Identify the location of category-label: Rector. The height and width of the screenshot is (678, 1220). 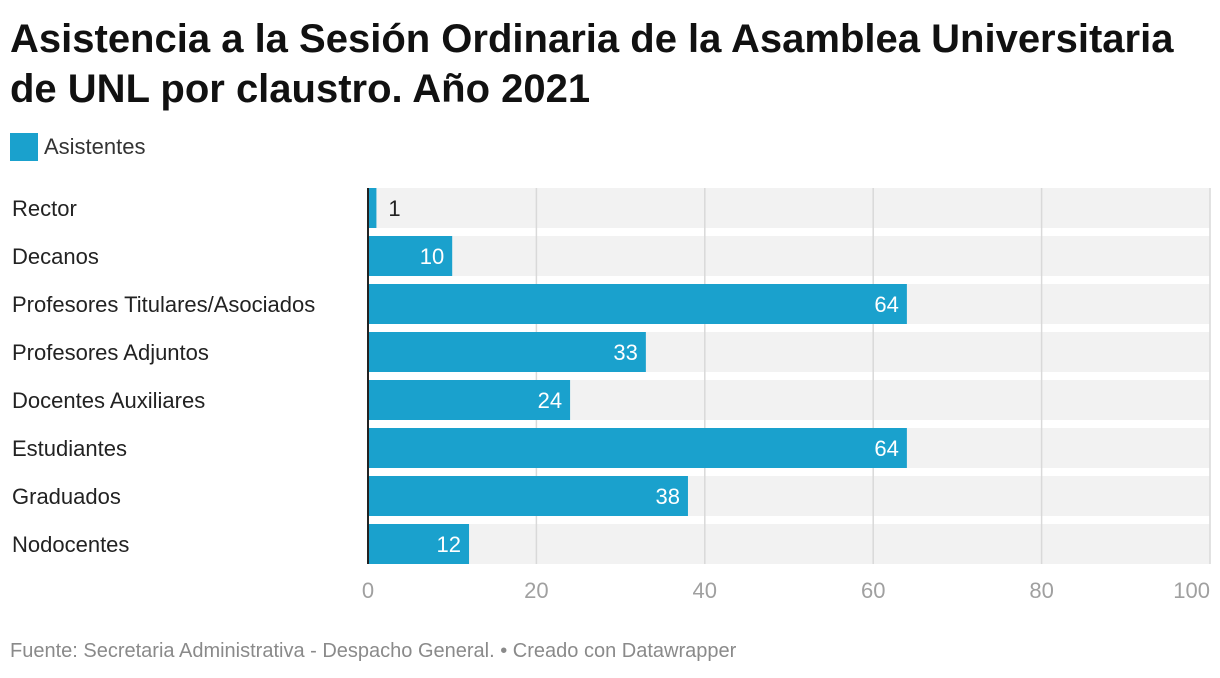
(44, 208).